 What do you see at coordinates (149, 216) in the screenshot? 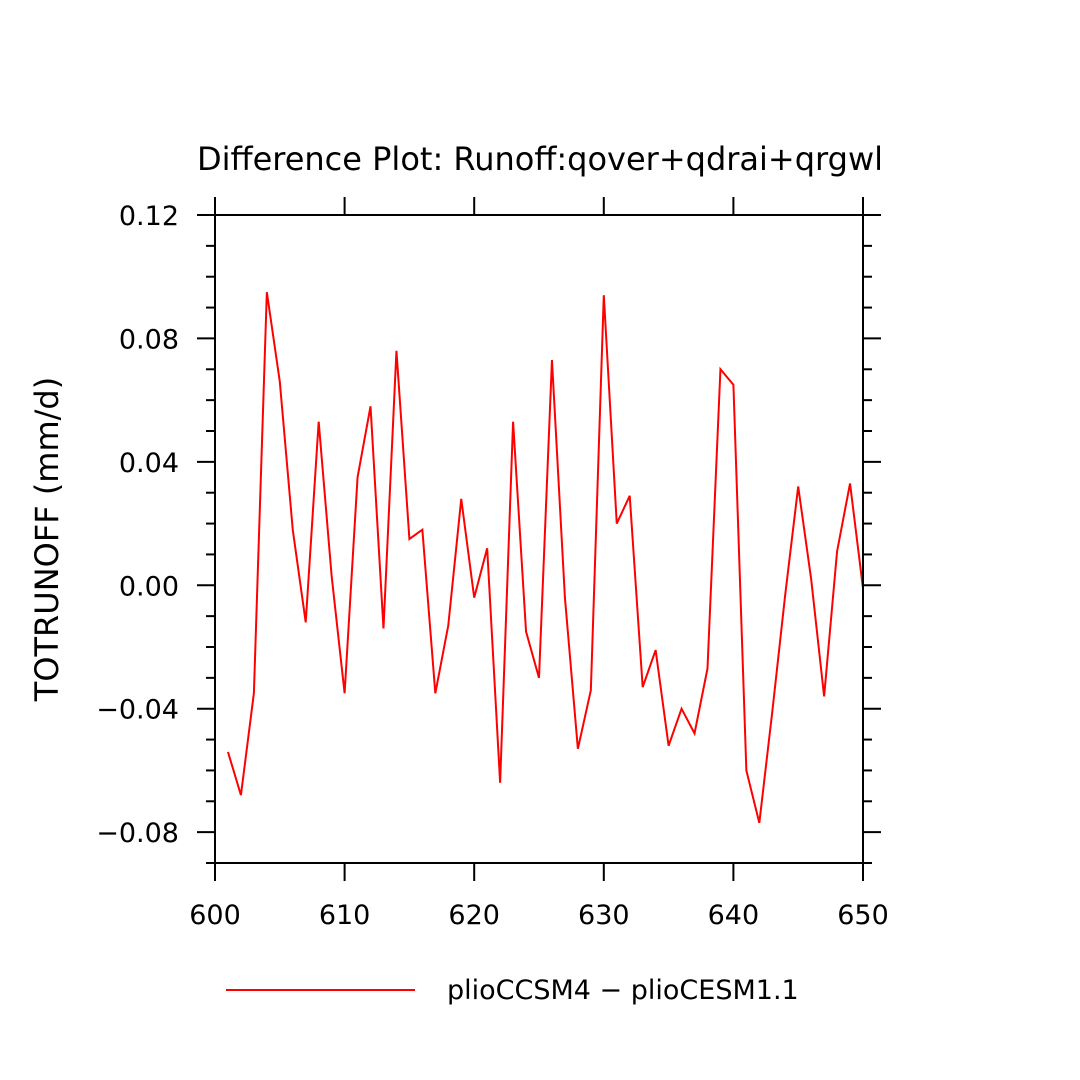
I see `y-tick-label: 0.12` at bounding box center [149, 216].